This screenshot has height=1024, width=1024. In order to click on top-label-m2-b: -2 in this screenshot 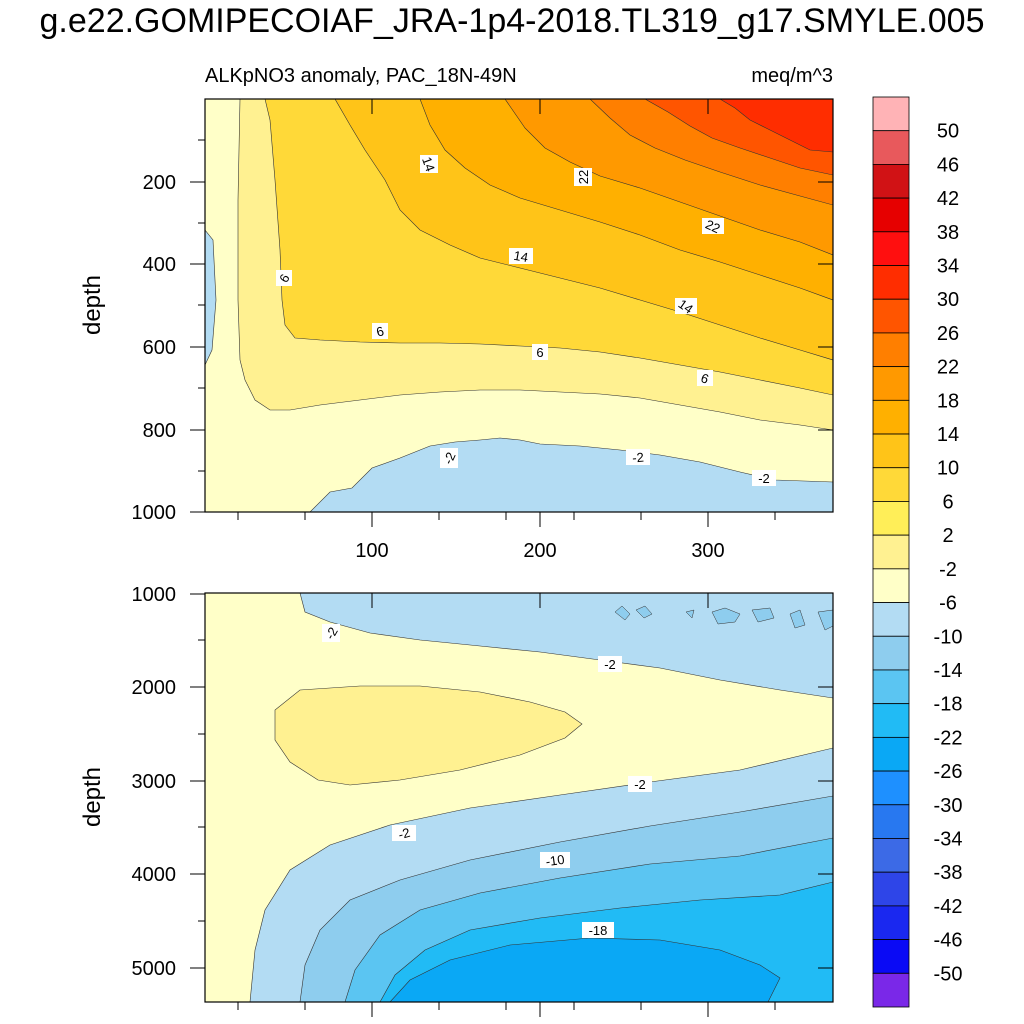, I will do `click(638, 457)`.